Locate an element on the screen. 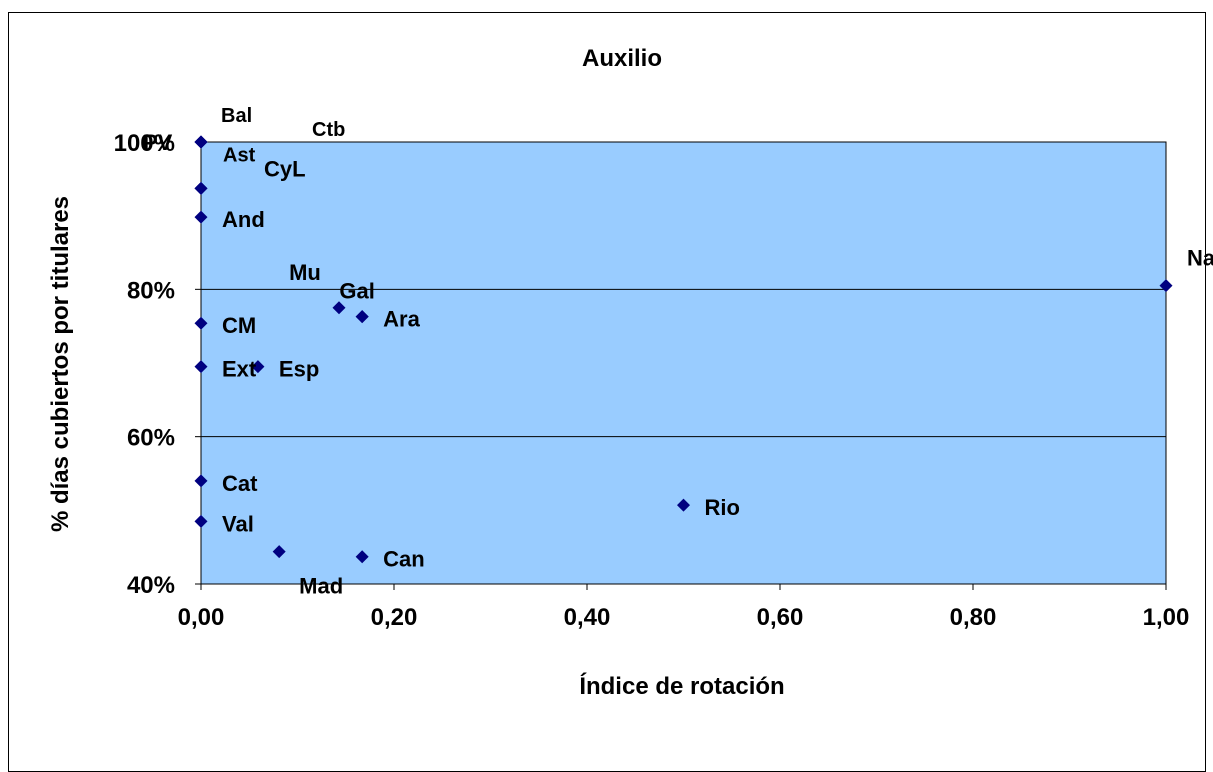  point-label-esp: Esp is located at coordinates (299, 369).